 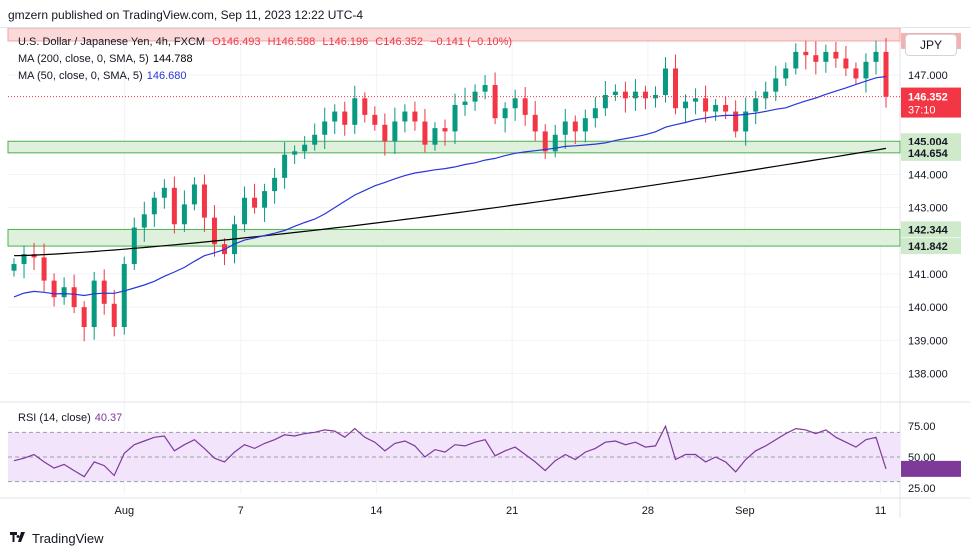 What do you see at coordinates (68, 538) in the screenshot?
I see `footer-brand-text: TradingView` at bounding box center [68, 538].